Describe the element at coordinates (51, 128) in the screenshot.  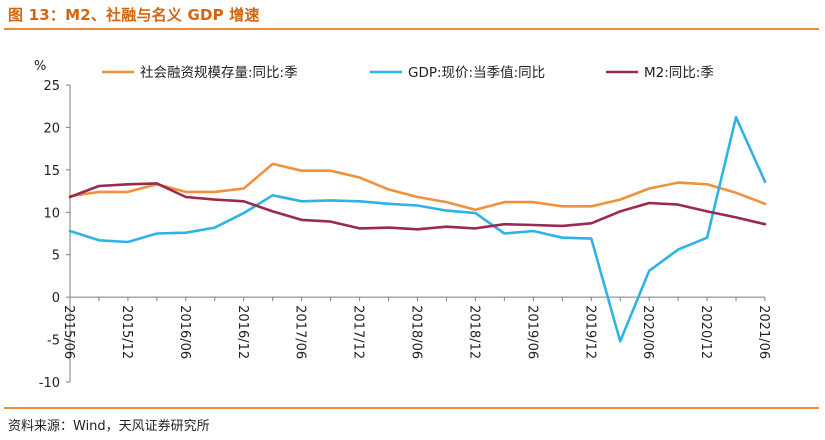
I see `y-tick-label: 20` at that location.